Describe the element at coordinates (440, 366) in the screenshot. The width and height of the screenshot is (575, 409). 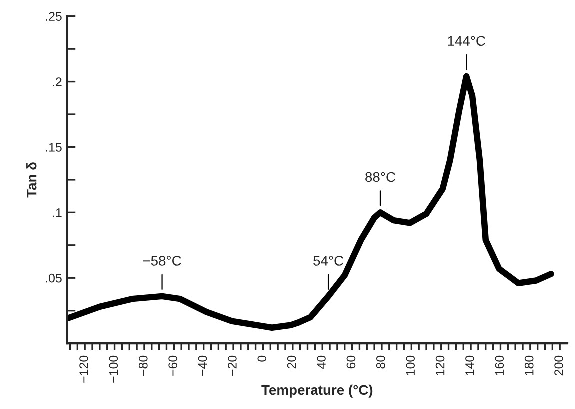
I see `x-tick-label: 120` at that location.